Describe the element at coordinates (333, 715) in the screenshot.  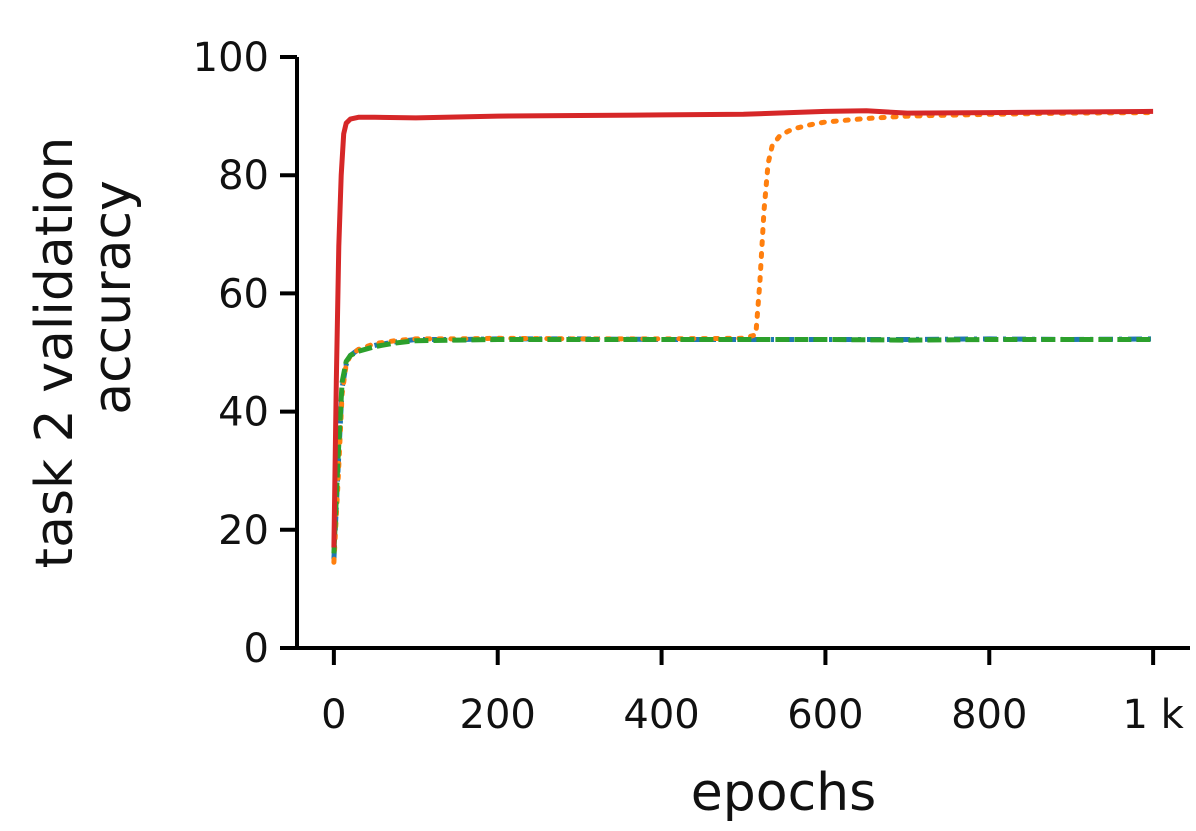
I see `x-tick-label: 0` at that location.